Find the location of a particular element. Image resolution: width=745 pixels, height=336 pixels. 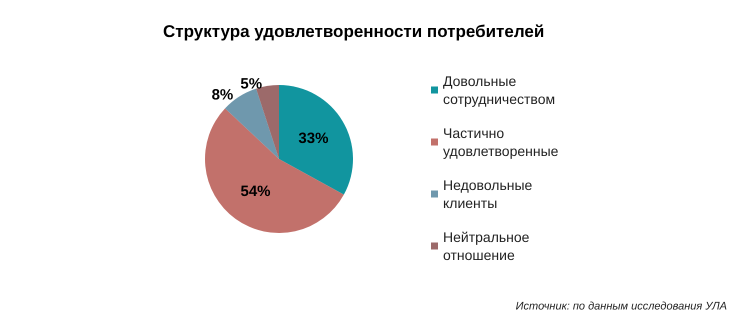

legend-label: Недовольные клиенты is located at coordinates (488, 194).